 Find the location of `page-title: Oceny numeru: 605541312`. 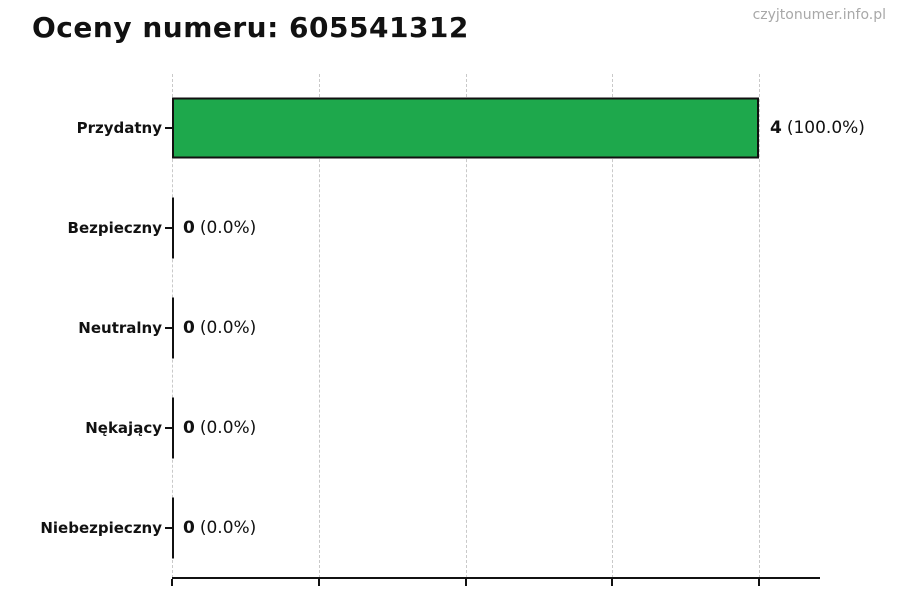

page-title: Oceny numeru: 605541312 is located at coordinates (250, 27).